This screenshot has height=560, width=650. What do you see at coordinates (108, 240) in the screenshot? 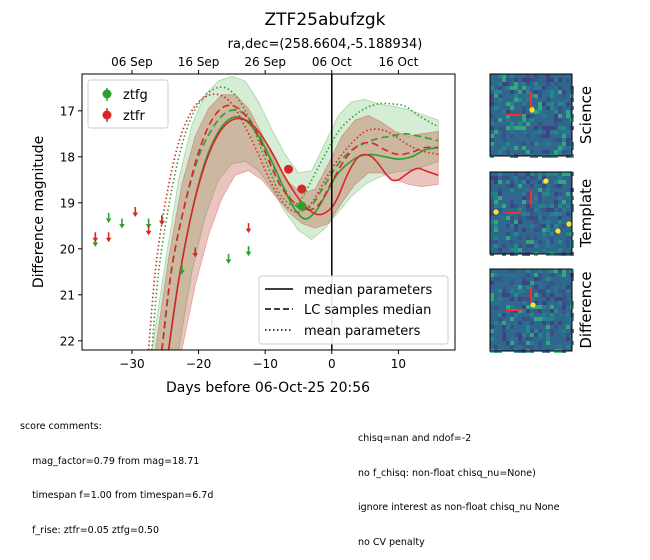
I see `upper-limit-arrow-ztfr` at bounding box center [108, 240].